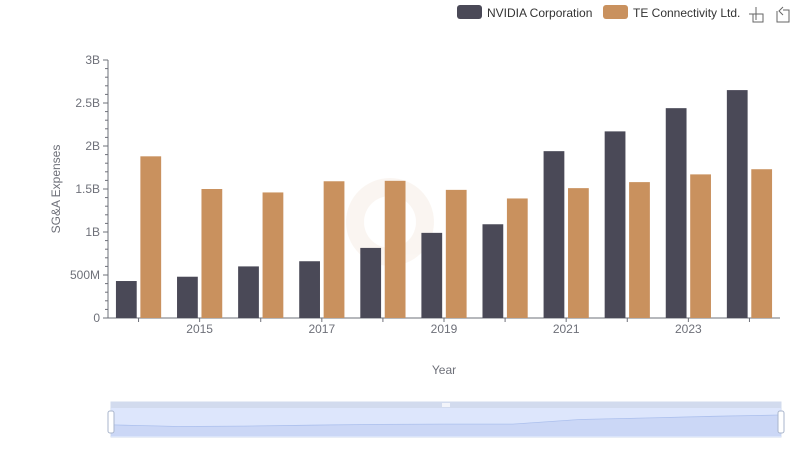 This screenshot has height=466, width=800. Describe the element at coordinates (578, 253) in the screenshot. I see `bar-te-connectivity-2021` at that location.